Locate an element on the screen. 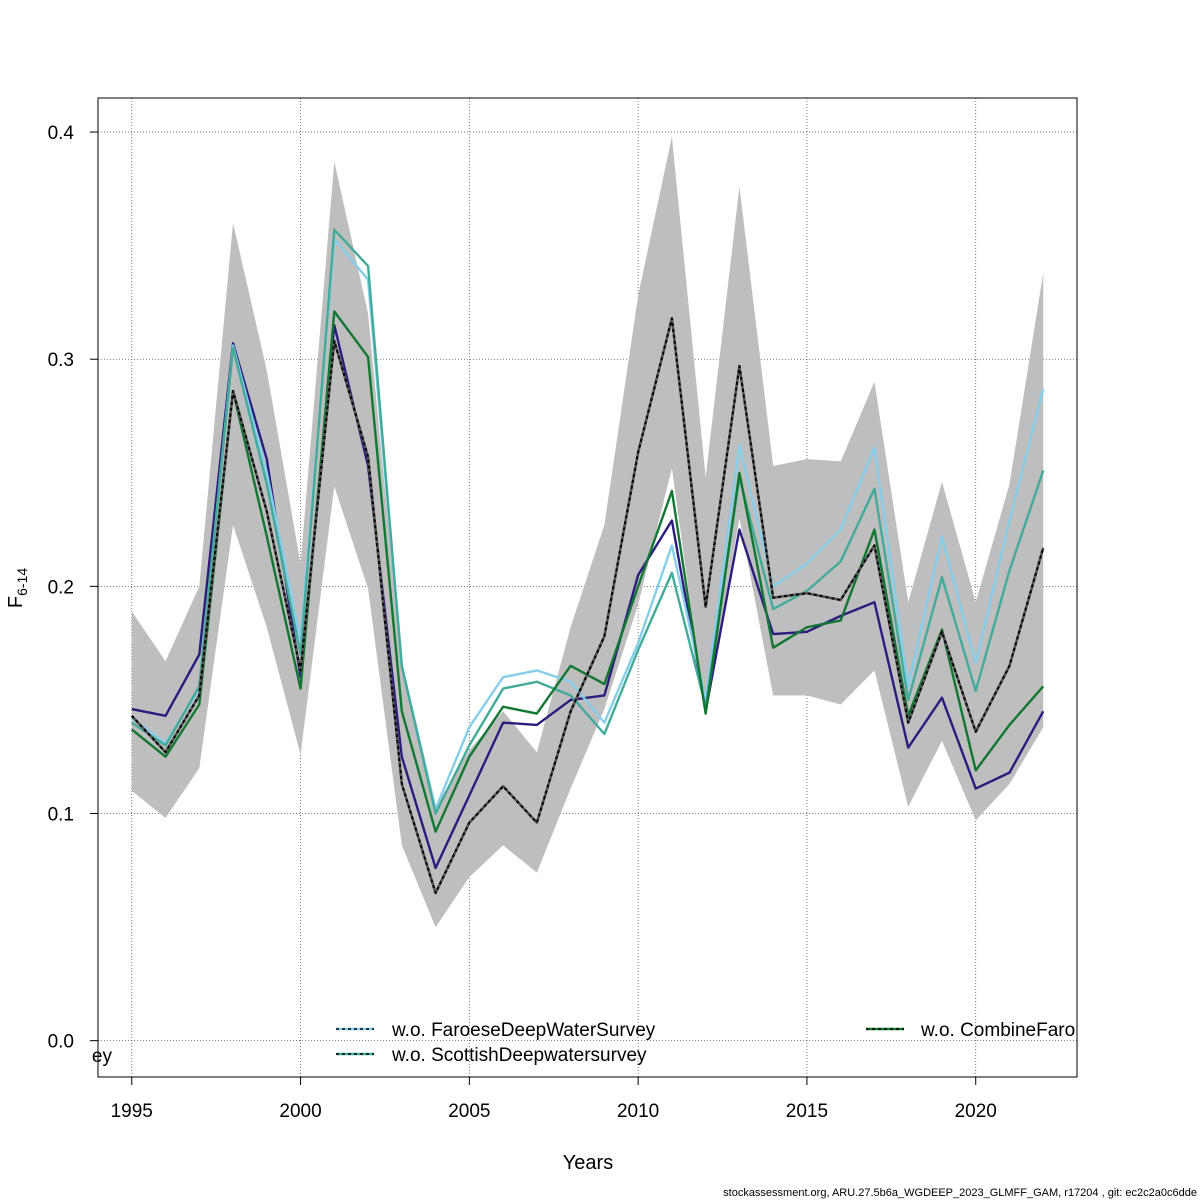  legend-item-faroese: w.o. FaroeseDeepWaterSurvey is located at coordinates (496, 1030).